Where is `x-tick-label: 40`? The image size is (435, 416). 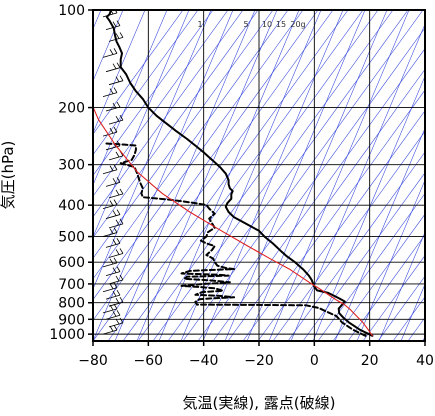
x-tick-label: 40 is located at coordinates (425, 361).